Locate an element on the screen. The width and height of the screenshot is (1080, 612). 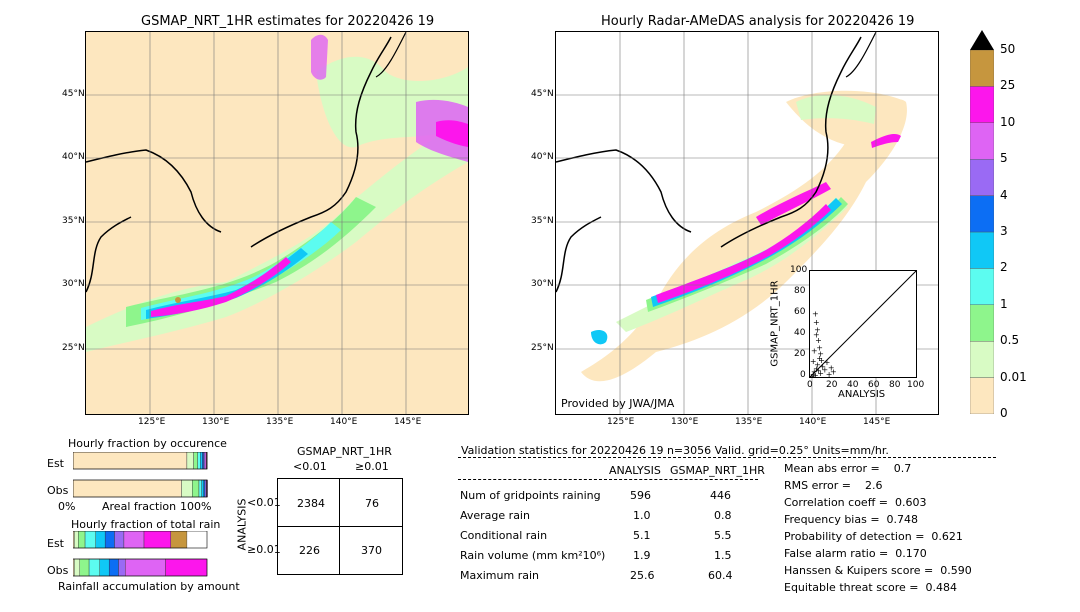
right-lat-label-40: 40°N is located at coordinates (542, 157).